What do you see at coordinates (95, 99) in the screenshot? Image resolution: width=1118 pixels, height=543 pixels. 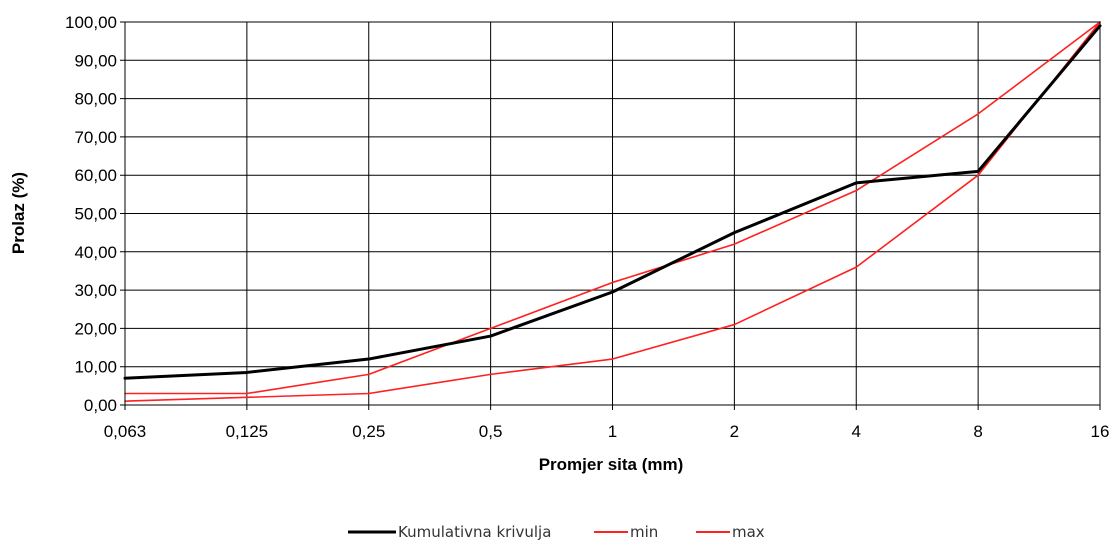 I see `y-tick-label: 80,00` at bounding box center [95, 99].